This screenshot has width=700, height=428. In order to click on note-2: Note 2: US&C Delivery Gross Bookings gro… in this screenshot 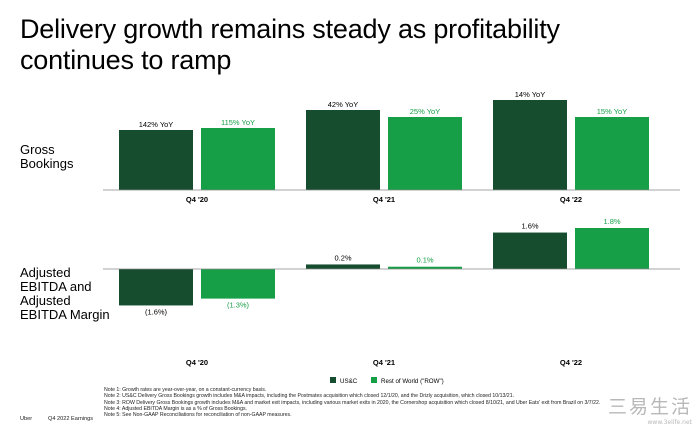, I will do `click(309, 396)`.